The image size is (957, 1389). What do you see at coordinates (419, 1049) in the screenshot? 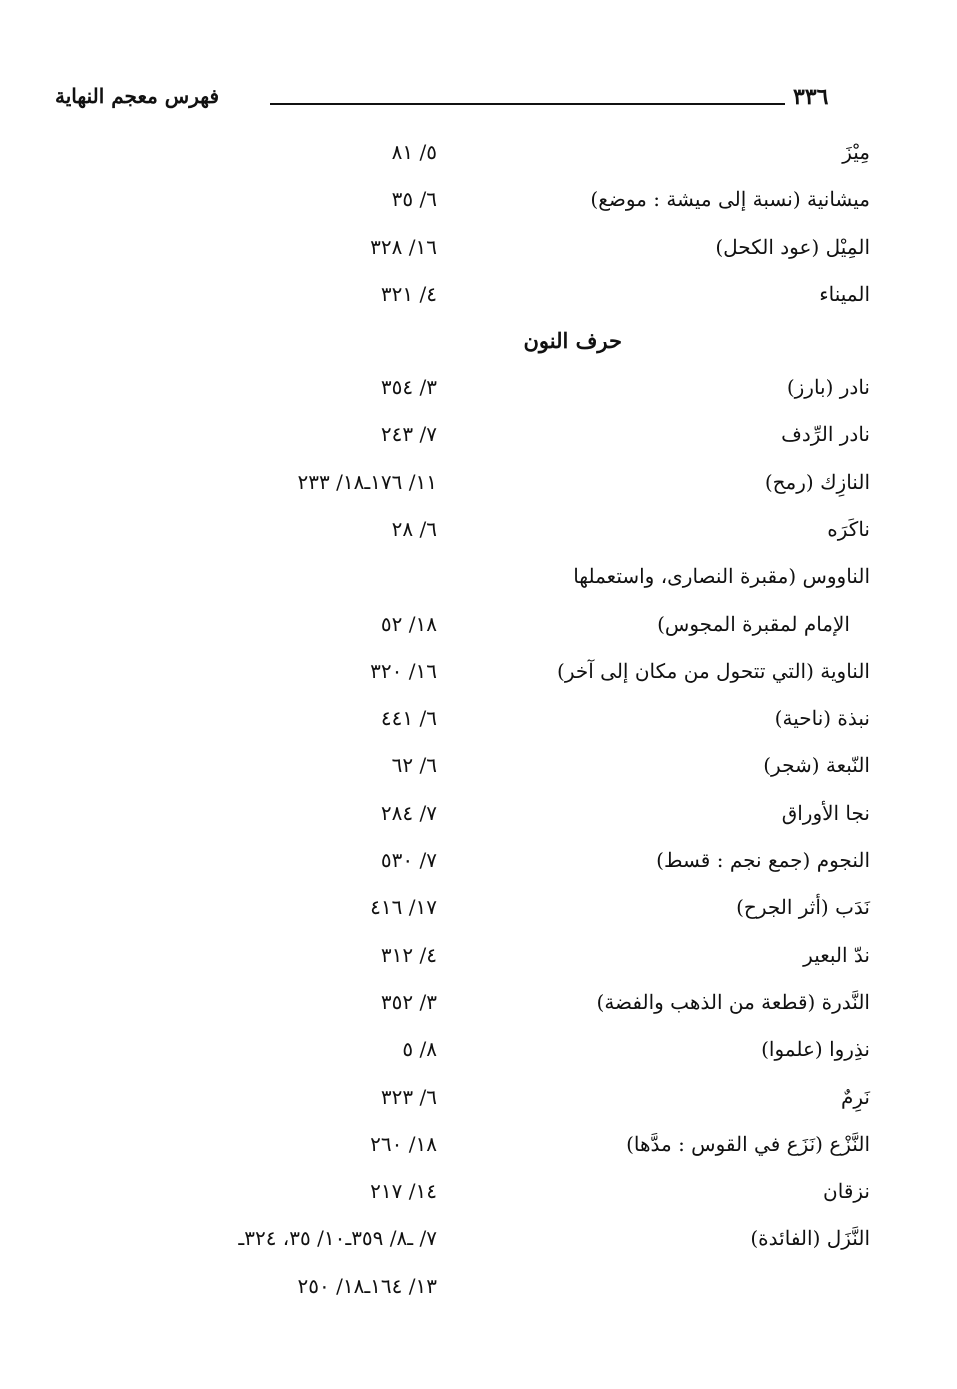
I see `entry-reference: ٨/ ٥` at bounding box center [419, 1049].